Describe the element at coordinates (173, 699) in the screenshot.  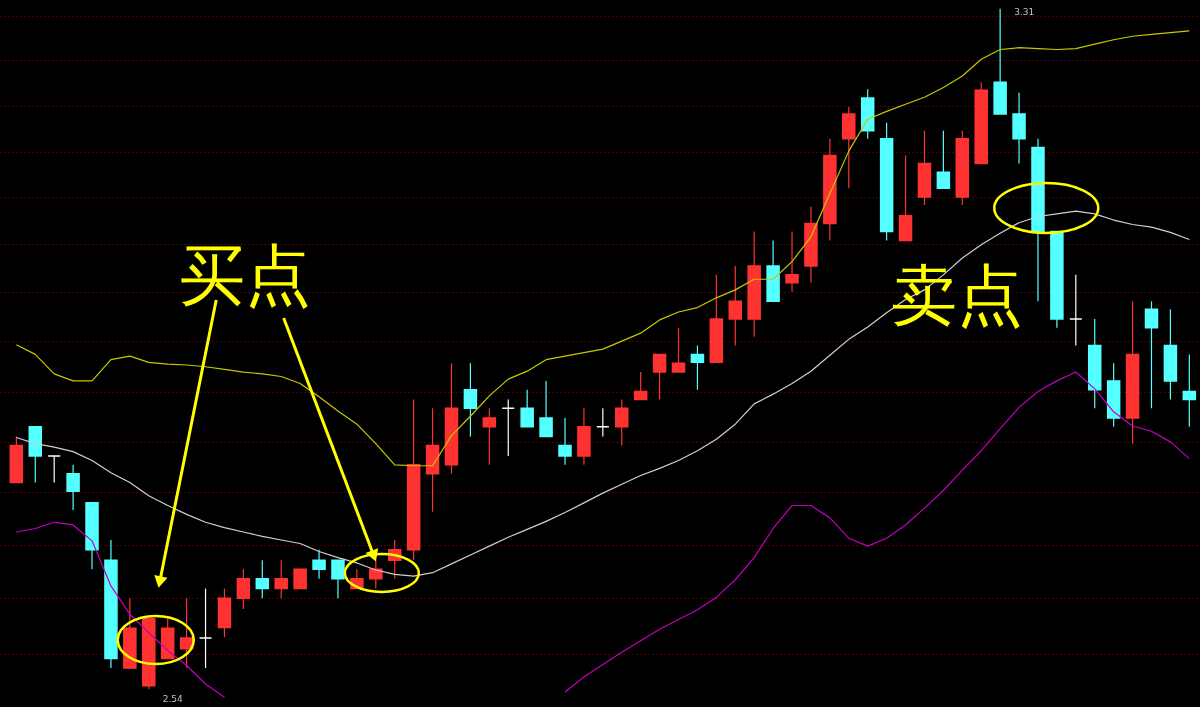
I see `annotation: 2.54` at that location.